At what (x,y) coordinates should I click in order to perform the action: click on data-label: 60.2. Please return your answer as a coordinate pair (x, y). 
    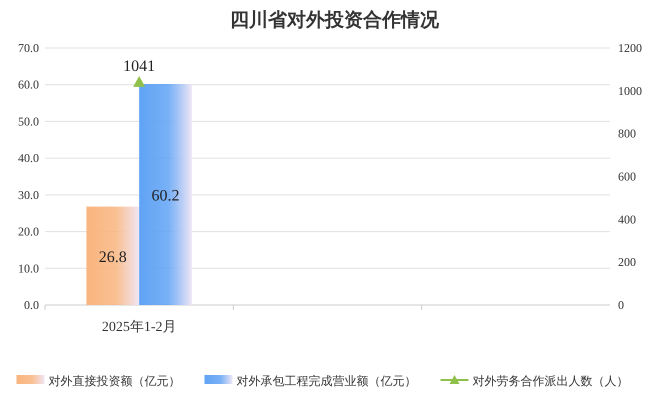
    Looking at the image, I should click on (166, 195).